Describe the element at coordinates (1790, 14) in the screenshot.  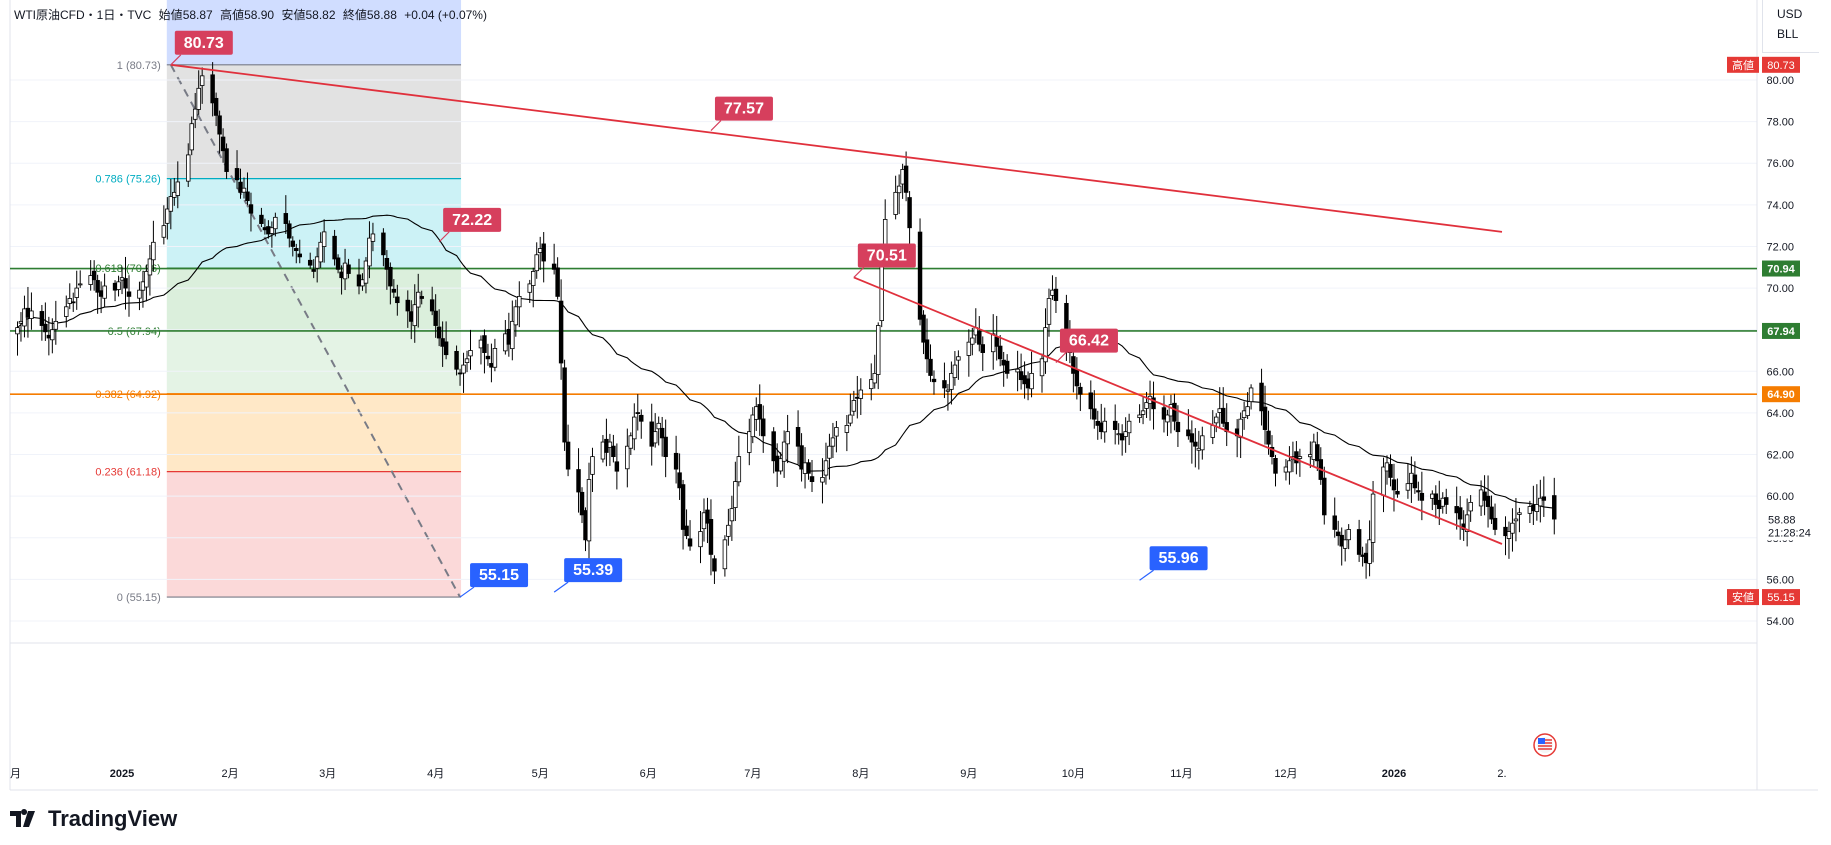
I see `currency-label: USD` at that location.